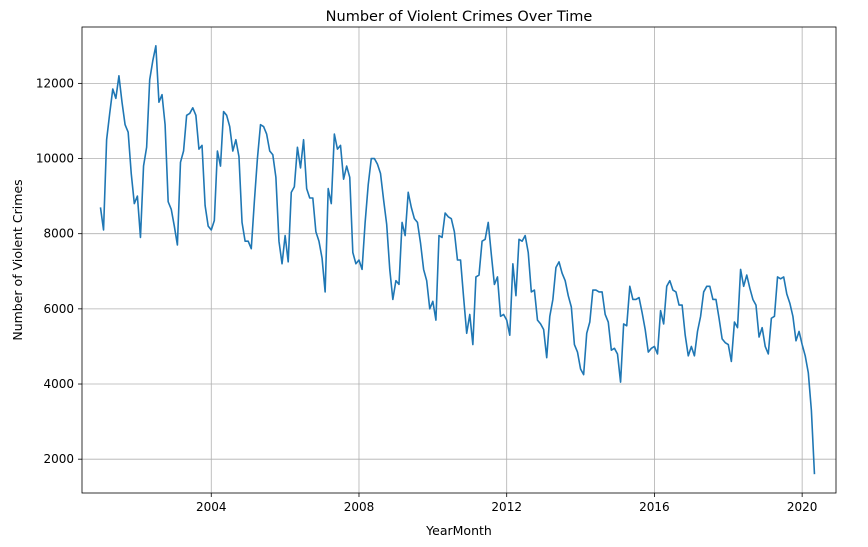 The height and width of the screenshot is (547, 868). Describe the element at coordinates (17, 259) in the screenshot. I see `y-axis-label: Number of Violent Crimes` at that location.